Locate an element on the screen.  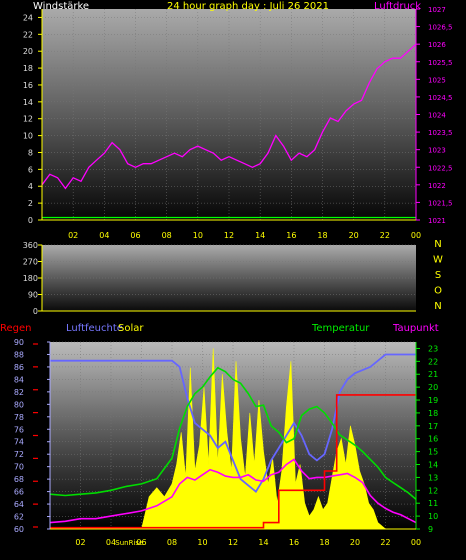
right-axis-label: Luftdruck is located at coordinates (397, 6).